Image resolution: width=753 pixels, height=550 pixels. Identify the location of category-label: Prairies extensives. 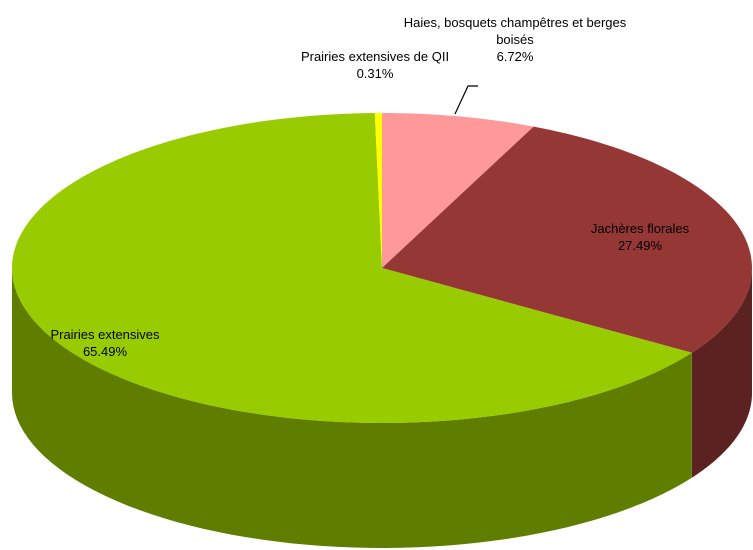
(105, 334).